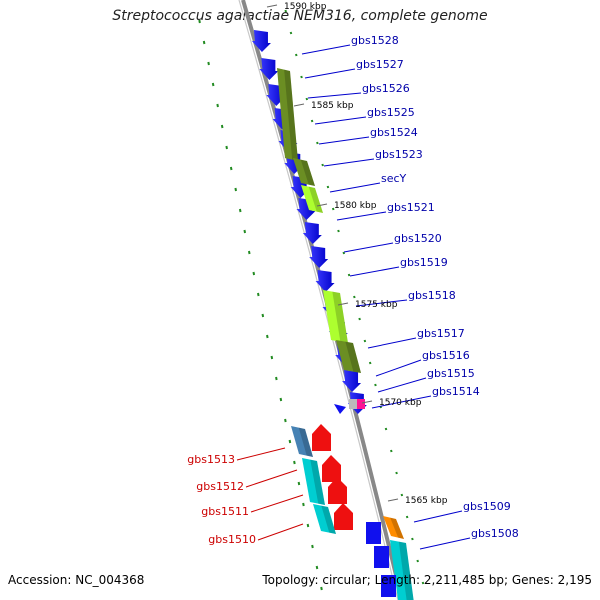 The height and width of the screenshot is (600, 600). Describe the element at coordinates (355, 206) in the screenshot. I see `position-tick-label: 1580 kbp` at that location.